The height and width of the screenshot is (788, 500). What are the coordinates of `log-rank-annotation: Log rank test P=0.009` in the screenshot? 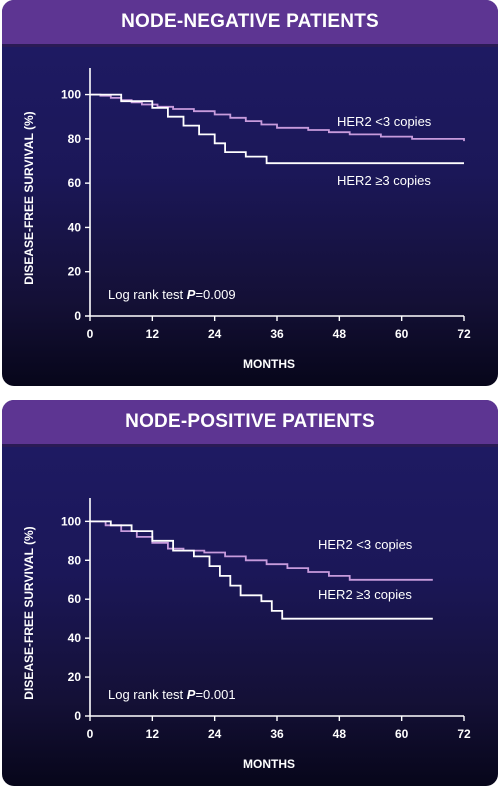 It's located at (172, 294).